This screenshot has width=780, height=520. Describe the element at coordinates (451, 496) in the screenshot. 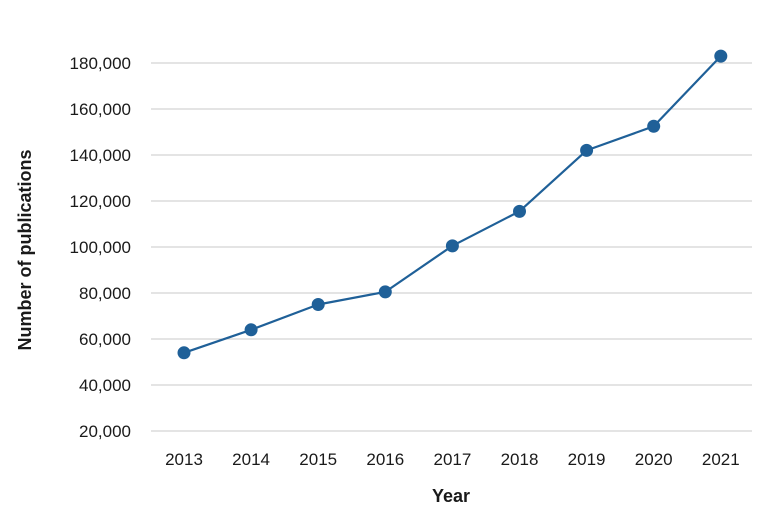

I see `x-axis-title: Year` at that location.